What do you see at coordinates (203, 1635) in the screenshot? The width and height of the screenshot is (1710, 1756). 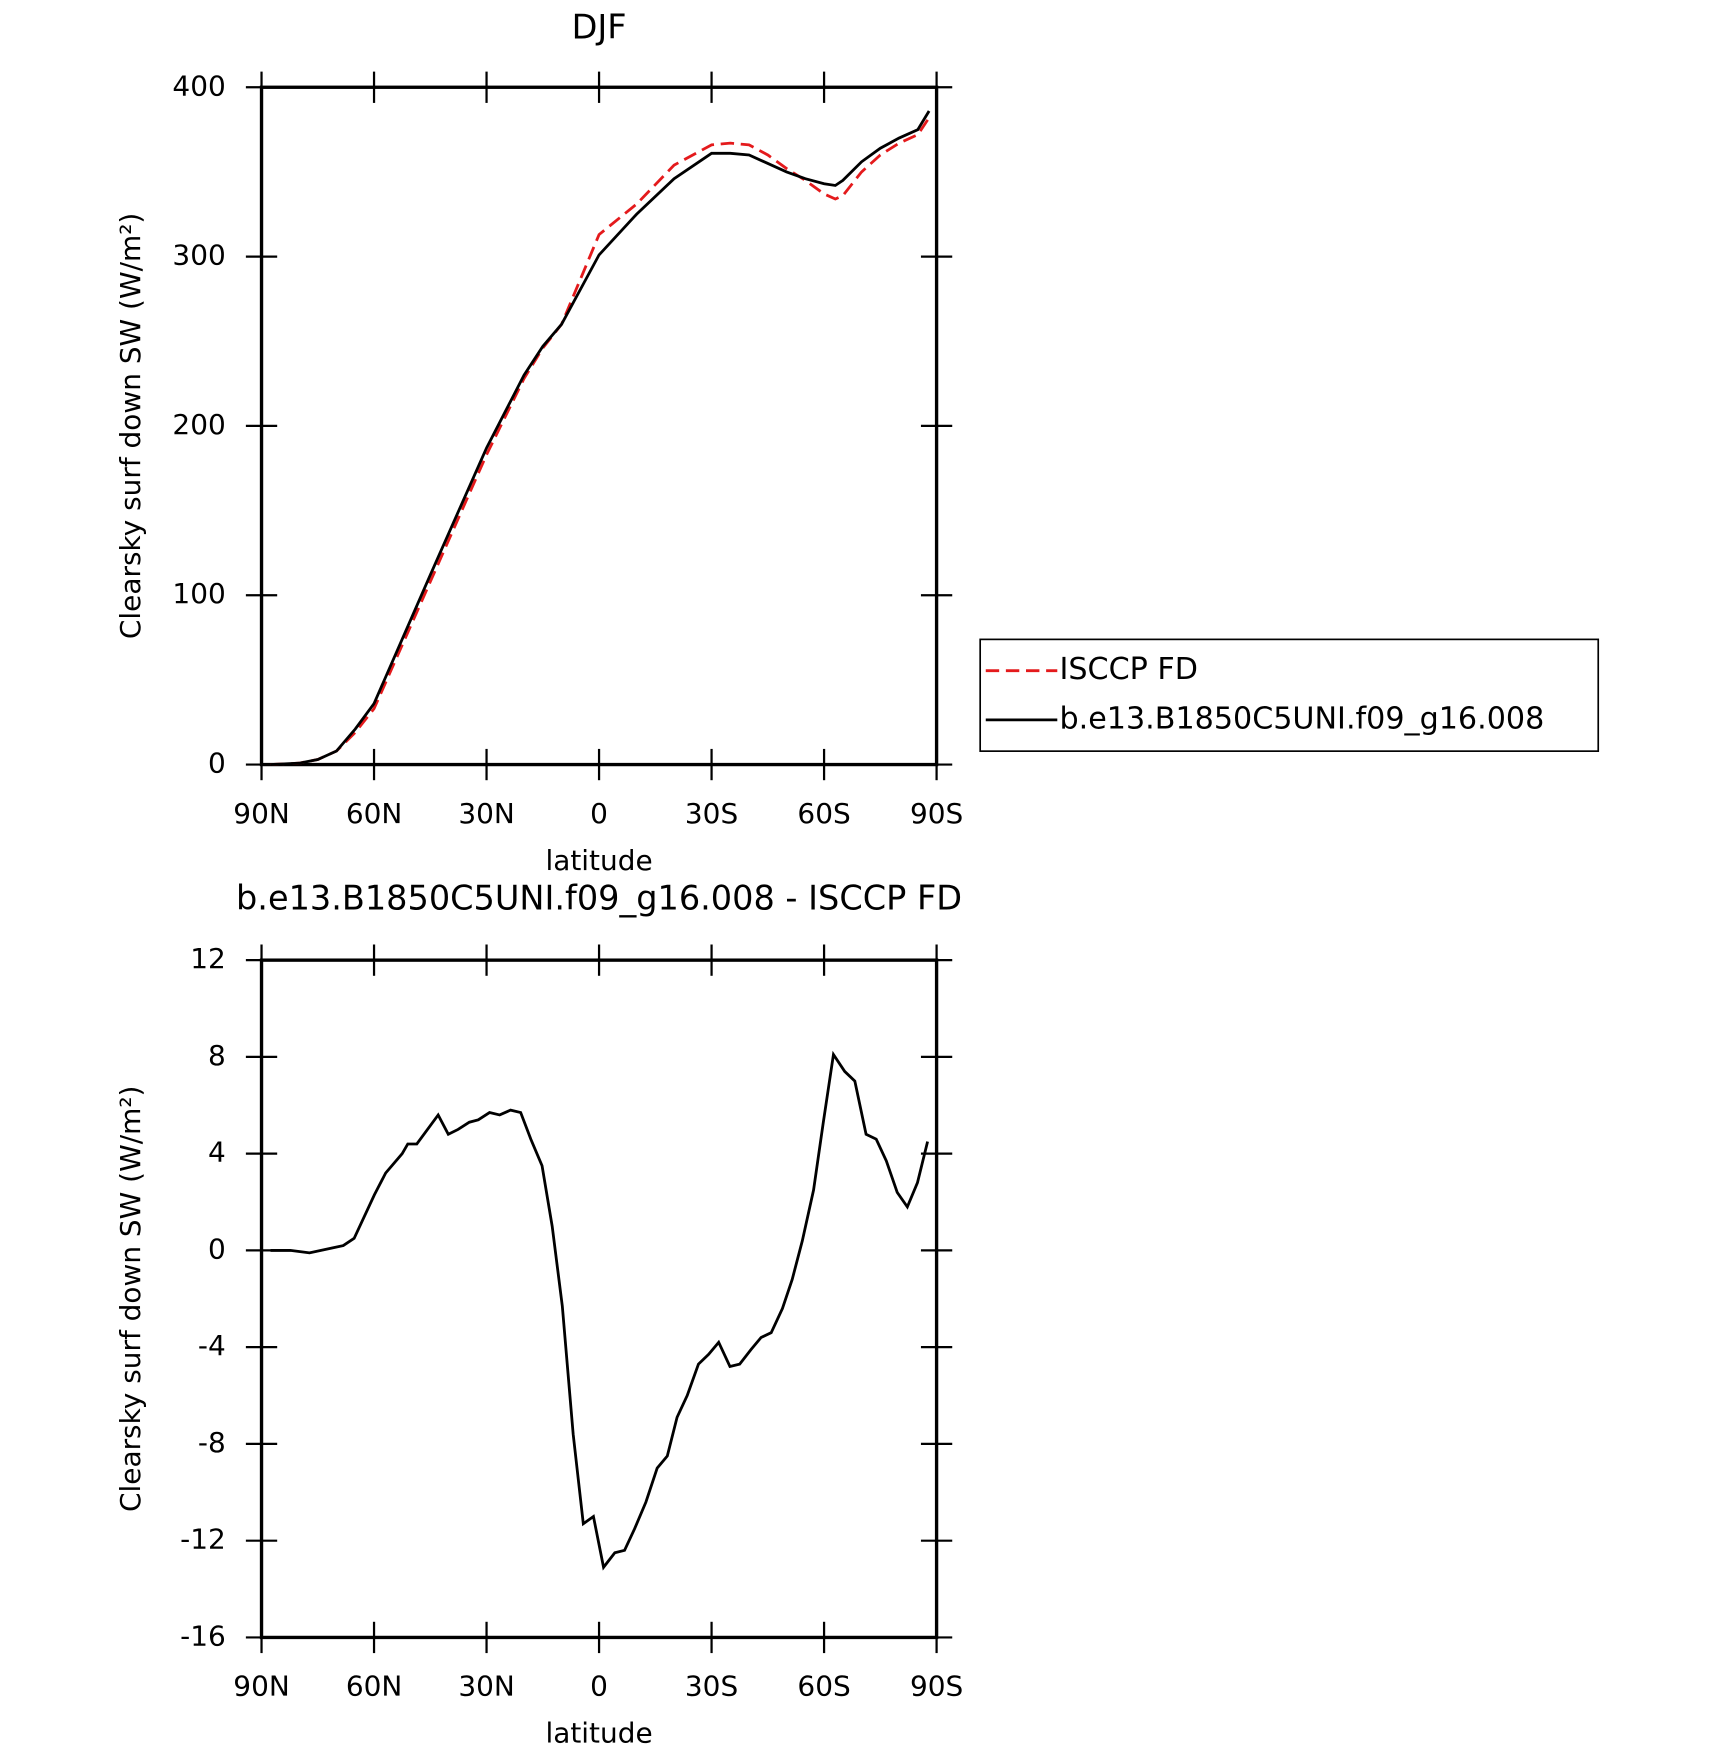 I see `y-tick-label: -16` at bounding box center [203, 1635].